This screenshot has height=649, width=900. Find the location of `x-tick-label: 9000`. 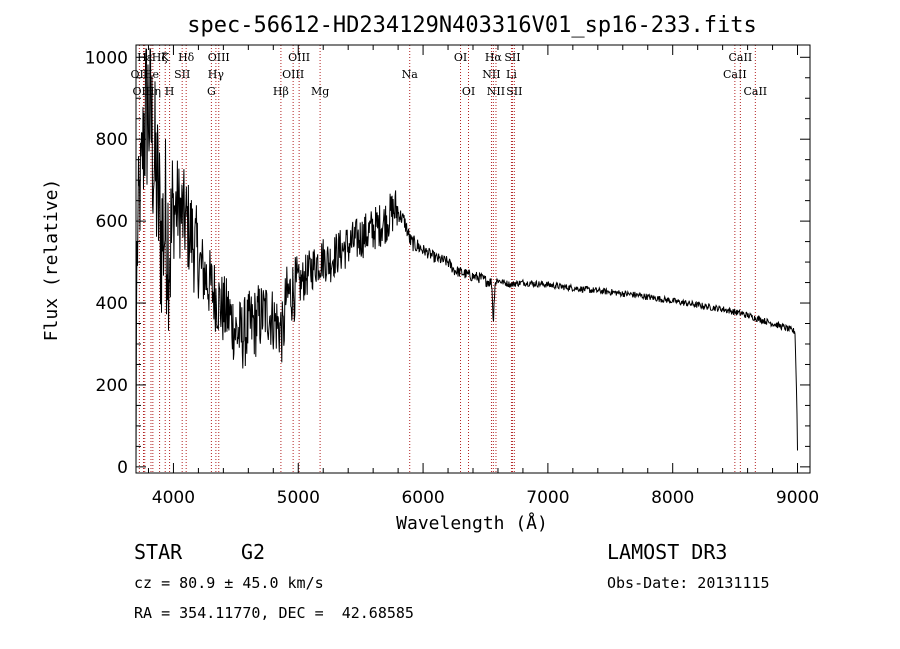

x-tick-label: 9000 is located at coordinates (797, 498).